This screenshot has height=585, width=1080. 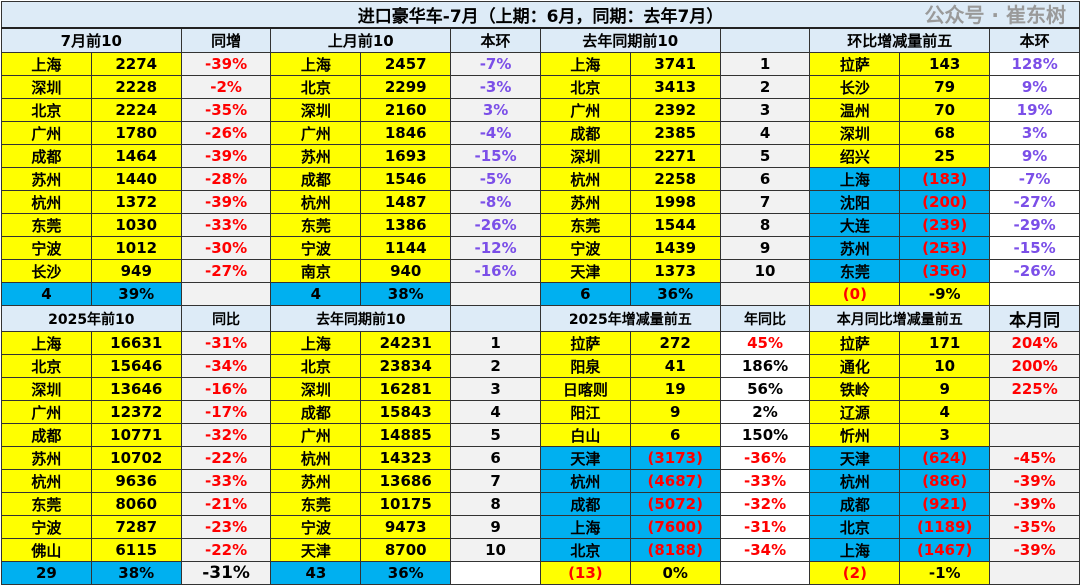 I want to click on column-header: 2025年增减量前五, so click(x=630, y=318).